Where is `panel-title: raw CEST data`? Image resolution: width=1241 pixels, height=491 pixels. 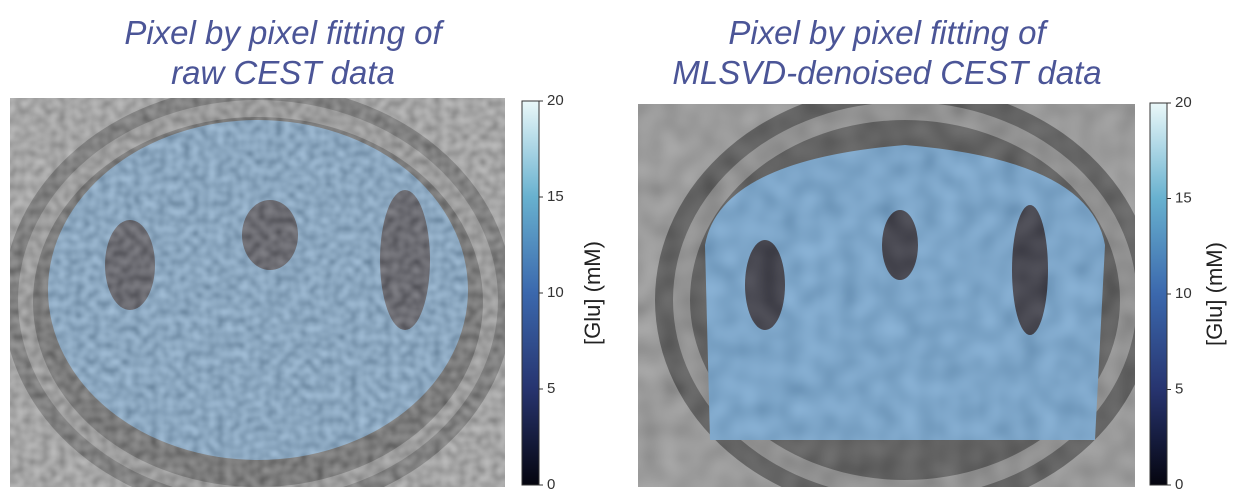
panel-title: raw CEST data is located at coordinates (283, 72).